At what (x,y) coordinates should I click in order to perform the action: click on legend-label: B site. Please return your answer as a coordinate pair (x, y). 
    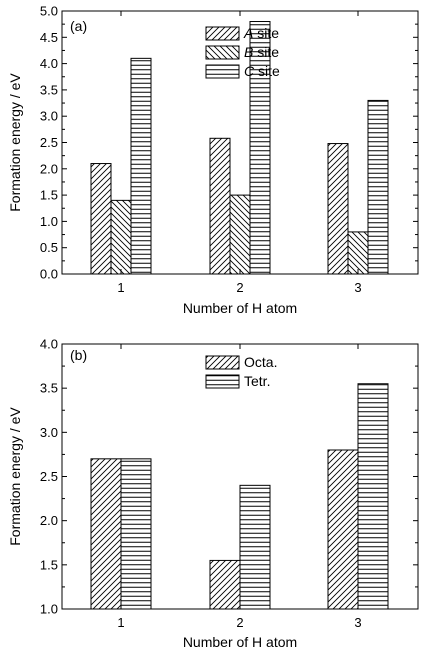
    Looking at the image, I should click on (261, 52).